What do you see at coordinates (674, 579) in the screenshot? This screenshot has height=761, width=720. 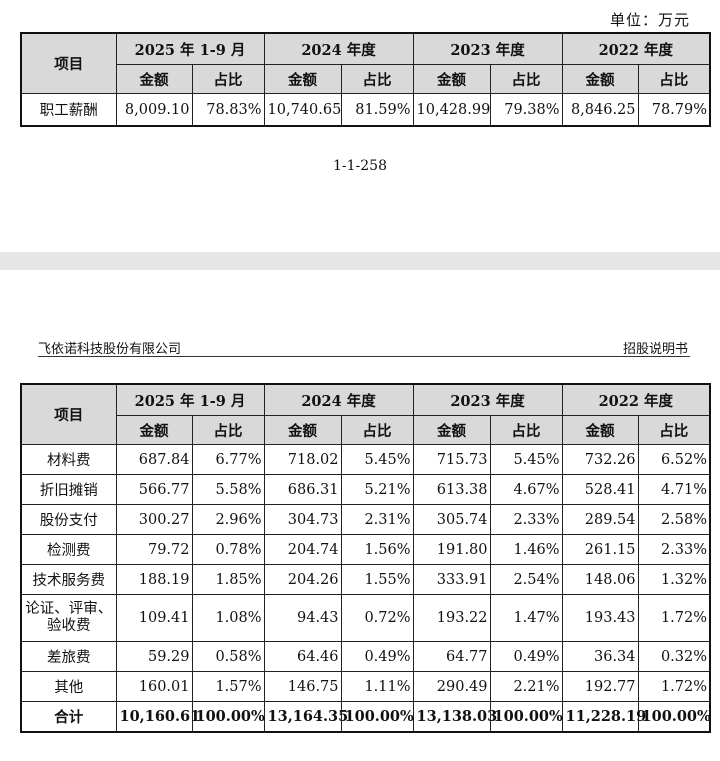 I see `ratio-cell: 1.32%` at bounding box center [674, 579].